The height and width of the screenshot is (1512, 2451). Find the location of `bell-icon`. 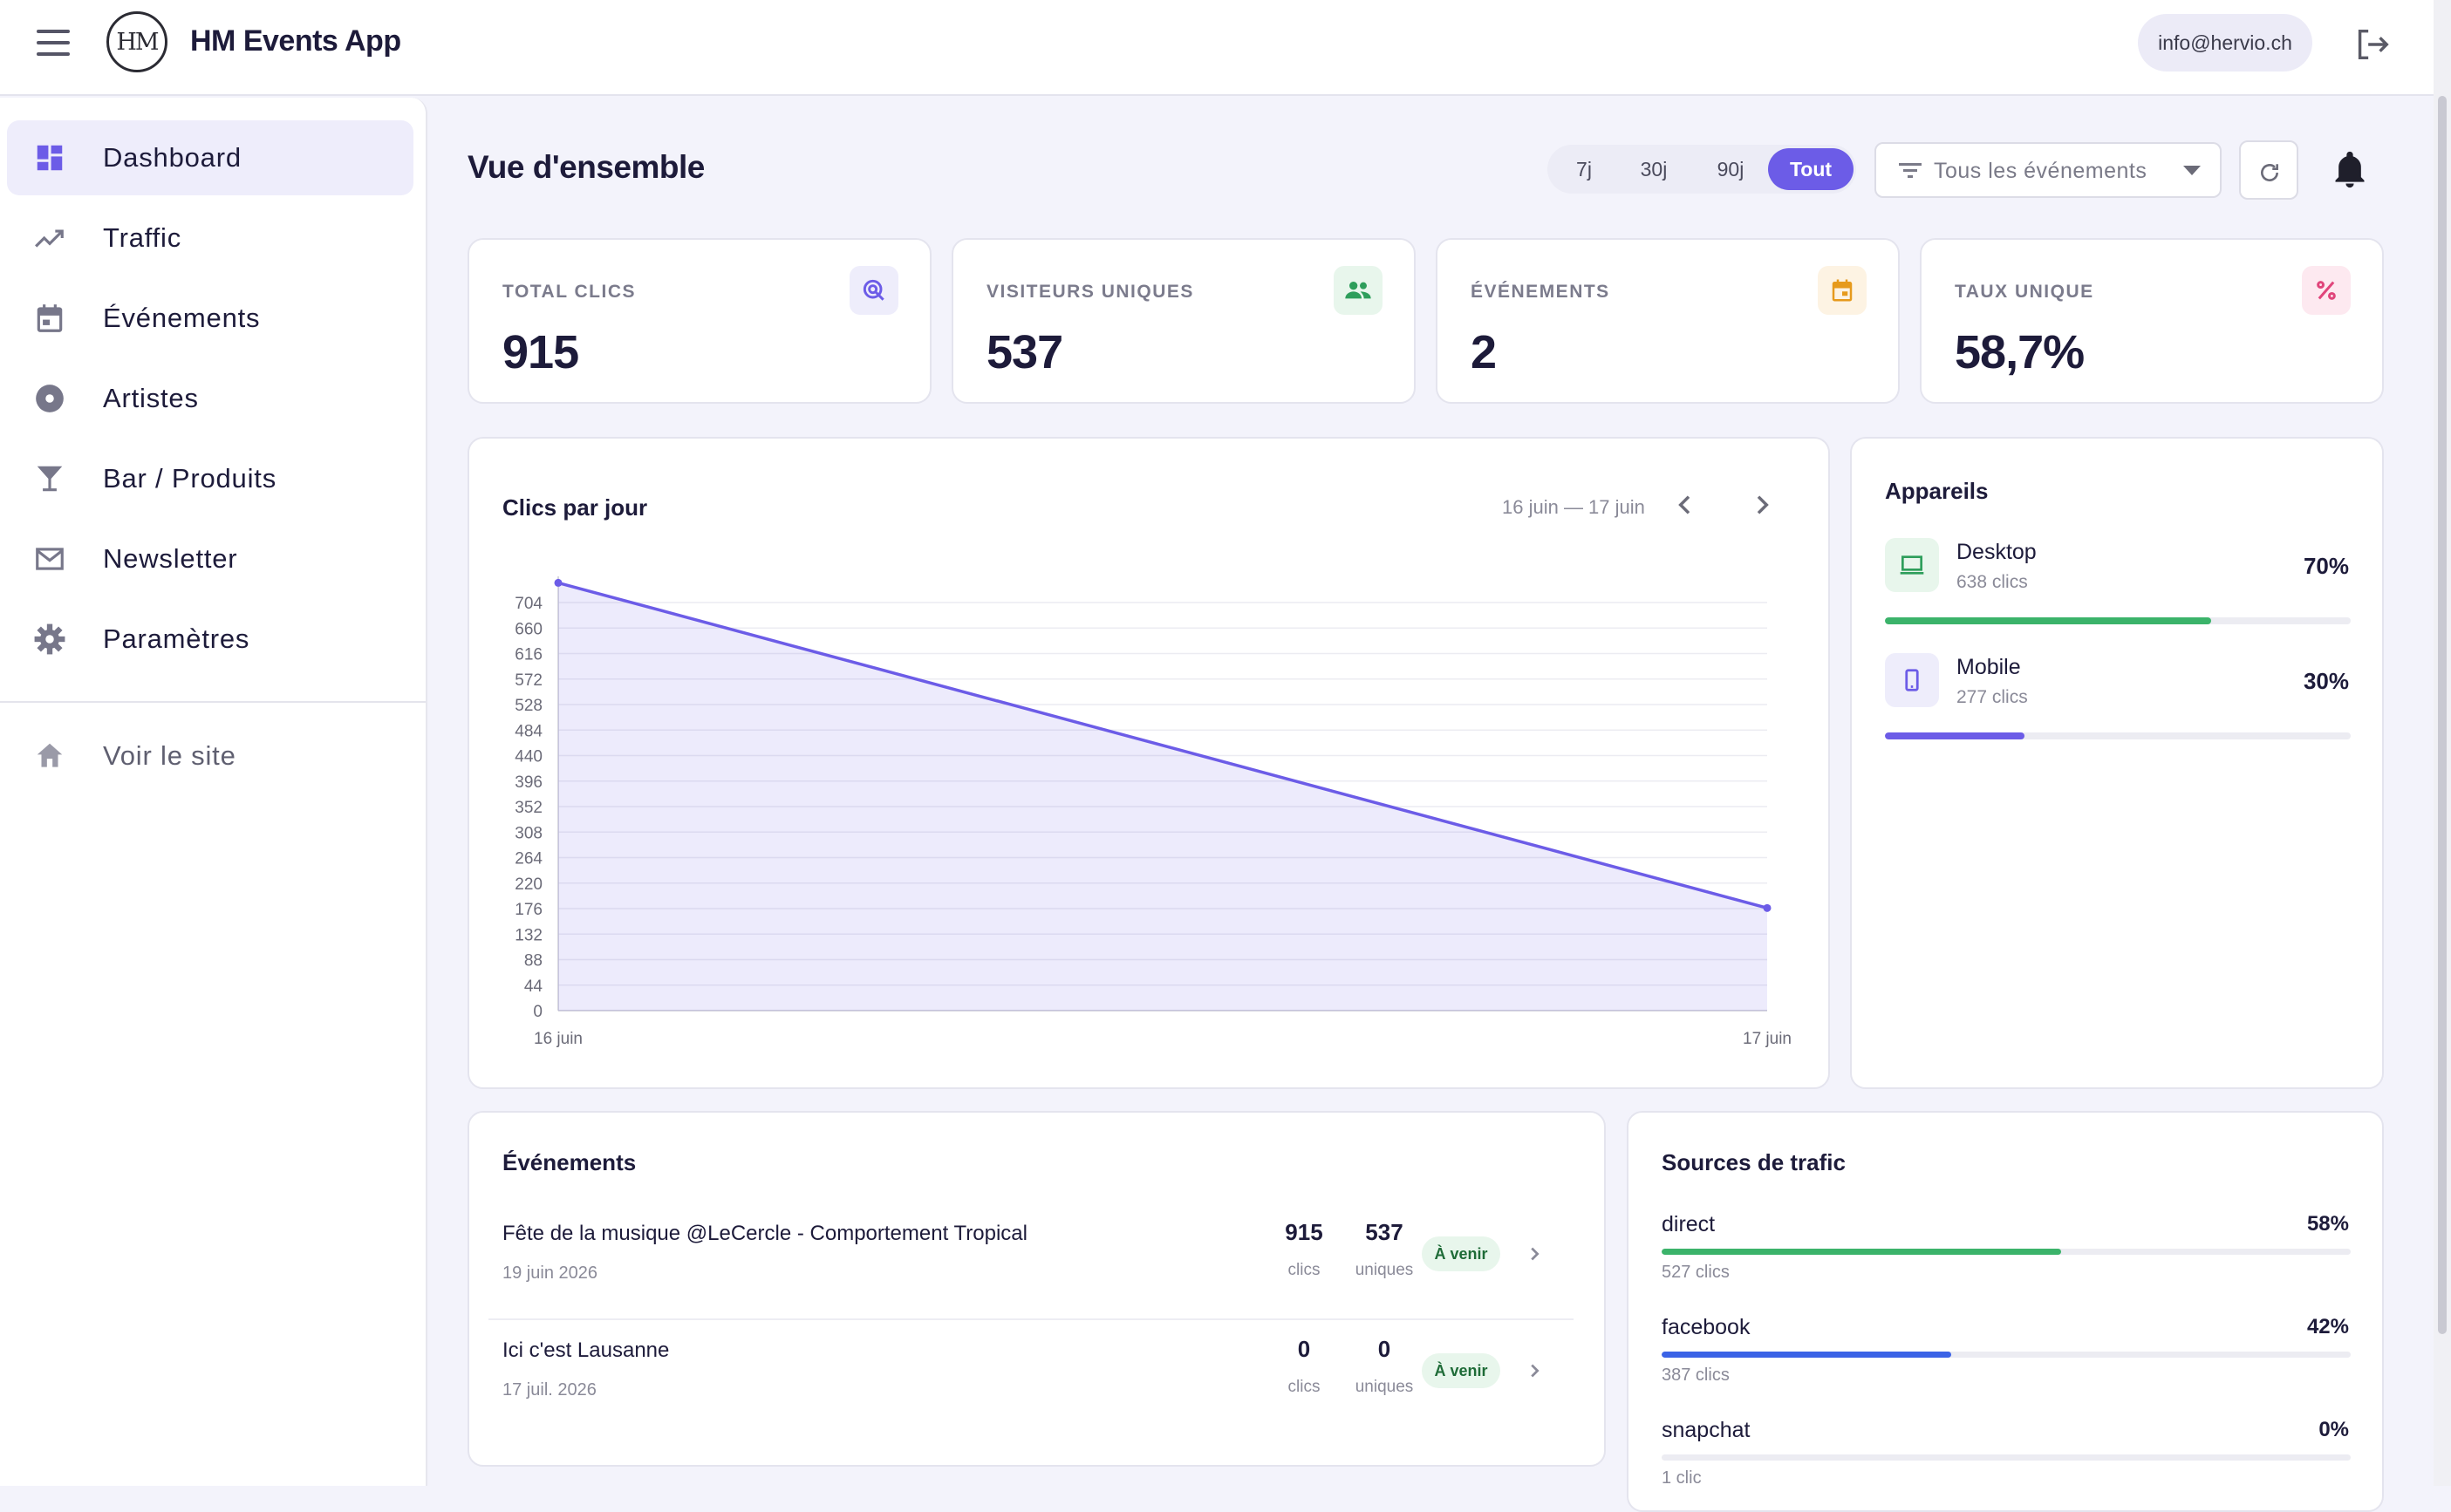

bell-icon is located at coordinates (2350, 169).